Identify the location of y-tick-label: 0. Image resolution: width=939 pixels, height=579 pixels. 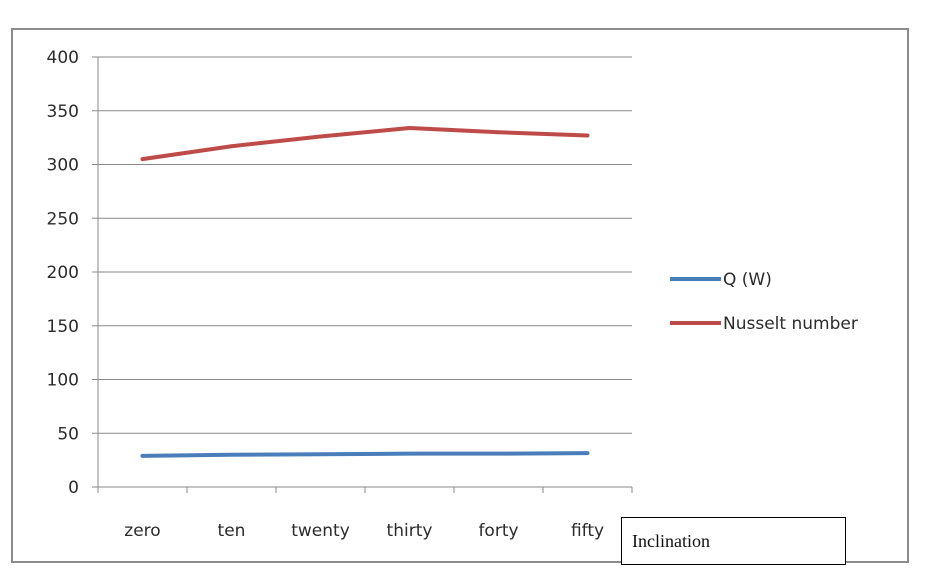
(73, 488).